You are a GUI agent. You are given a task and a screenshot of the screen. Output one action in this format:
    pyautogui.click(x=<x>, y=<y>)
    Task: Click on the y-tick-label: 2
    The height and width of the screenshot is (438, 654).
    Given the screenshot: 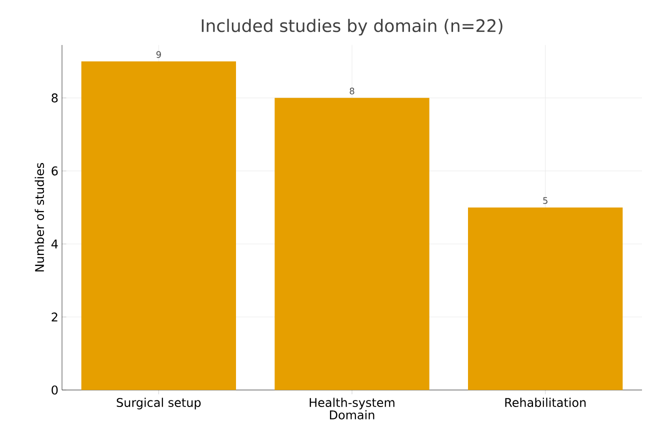 What is the action you would take?
    pyautogui.click(x=55, y=317)
    